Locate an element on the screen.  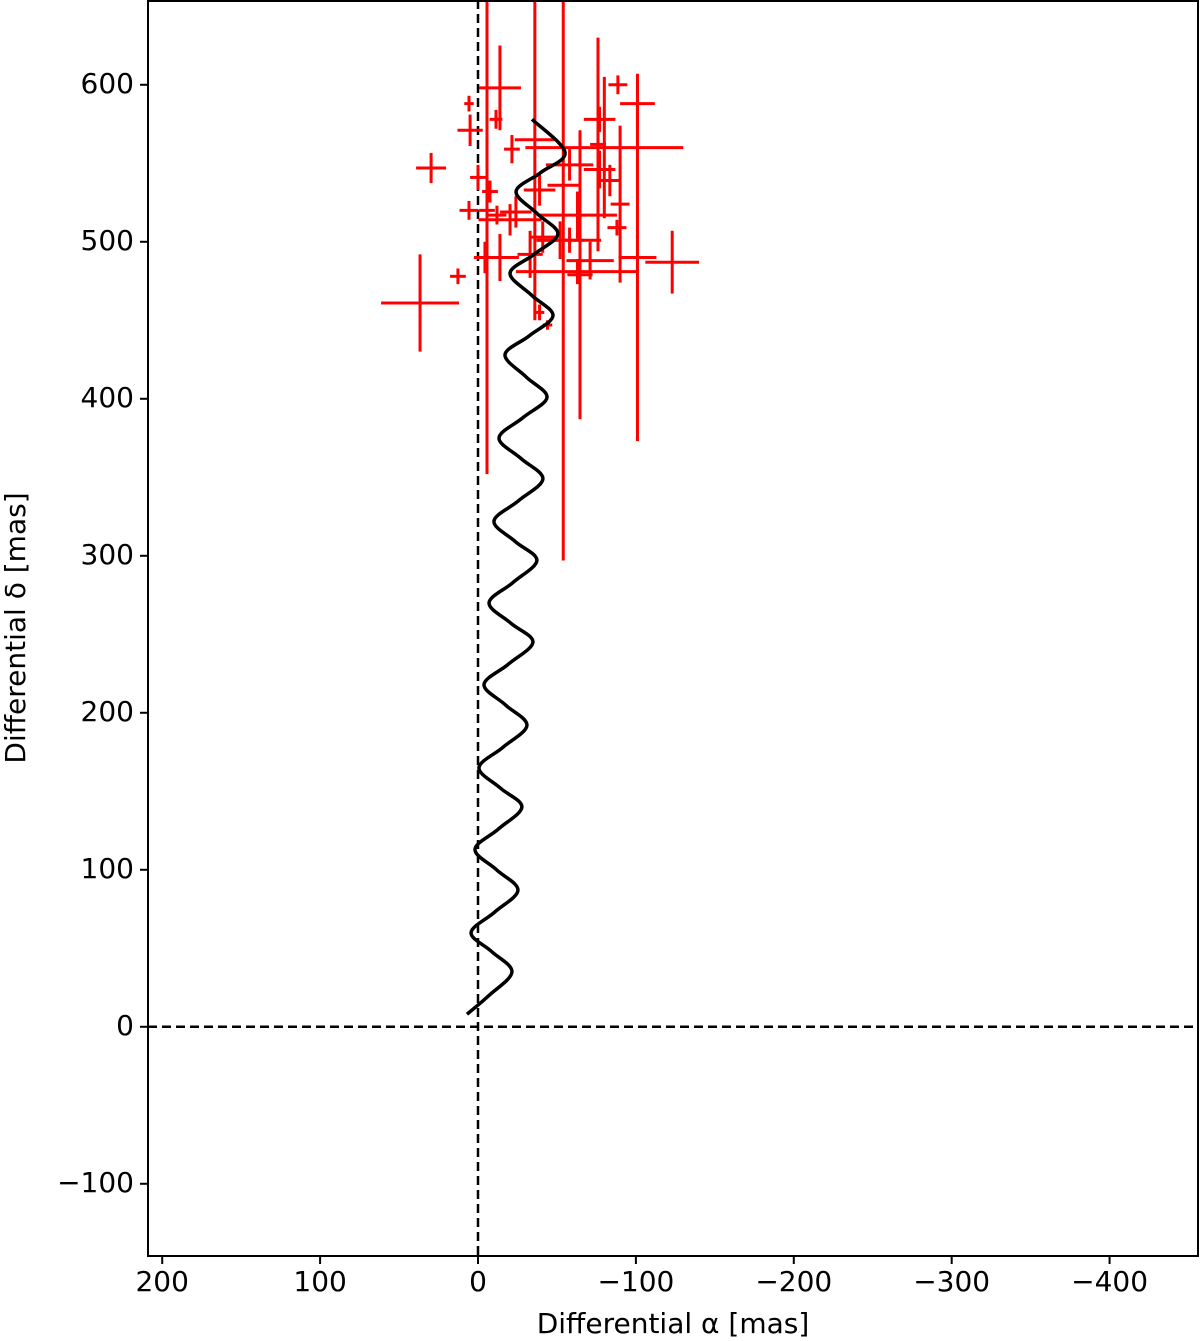
y-tick-label: 200 is located at coordinates (107, 711).